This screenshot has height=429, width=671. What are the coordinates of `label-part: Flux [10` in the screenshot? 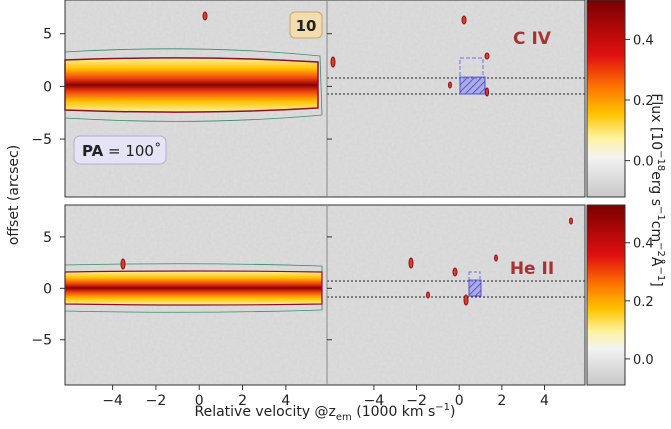 It's located at (656, 121).